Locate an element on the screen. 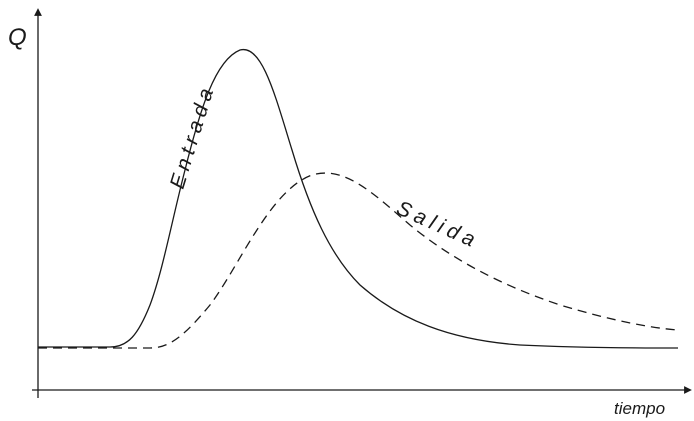  x-axis-label: tiempo is located at coordinates (639, 408).